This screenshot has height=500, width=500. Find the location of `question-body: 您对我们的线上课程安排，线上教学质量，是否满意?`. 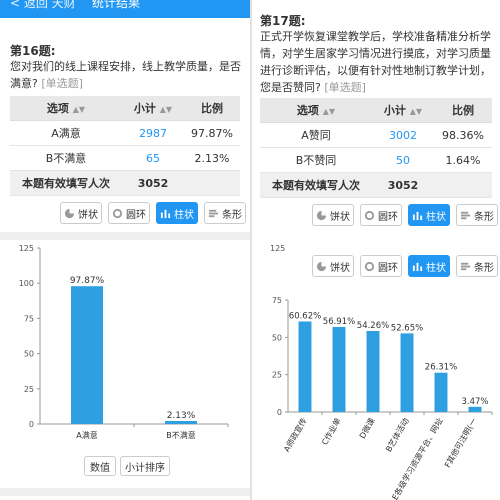

question-body: 您对我们的线上课程安排，线上教学质量，是否满意? is located at coordinates (125, 75).